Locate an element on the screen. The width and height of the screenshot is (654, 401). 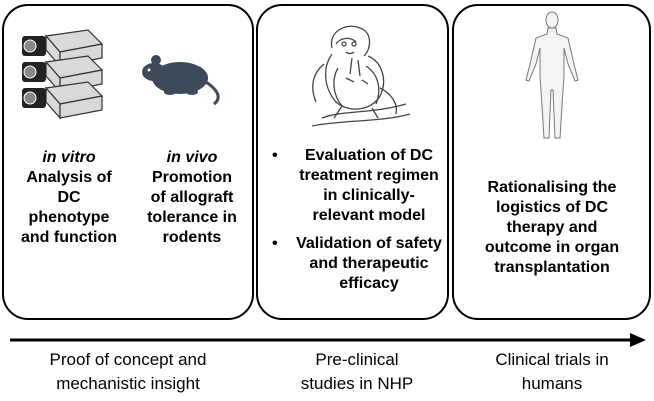
stage-line: humans is located at coordinates (552, 383).